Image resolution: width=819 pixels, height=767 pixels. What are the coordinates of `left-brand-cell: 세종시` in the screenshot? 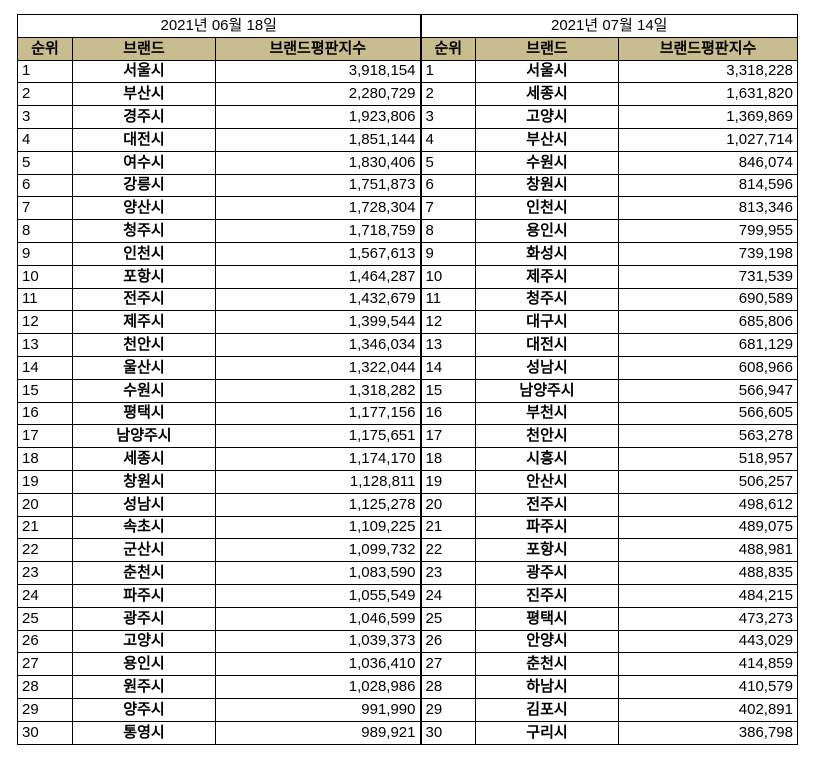 It's located at (144, 459).